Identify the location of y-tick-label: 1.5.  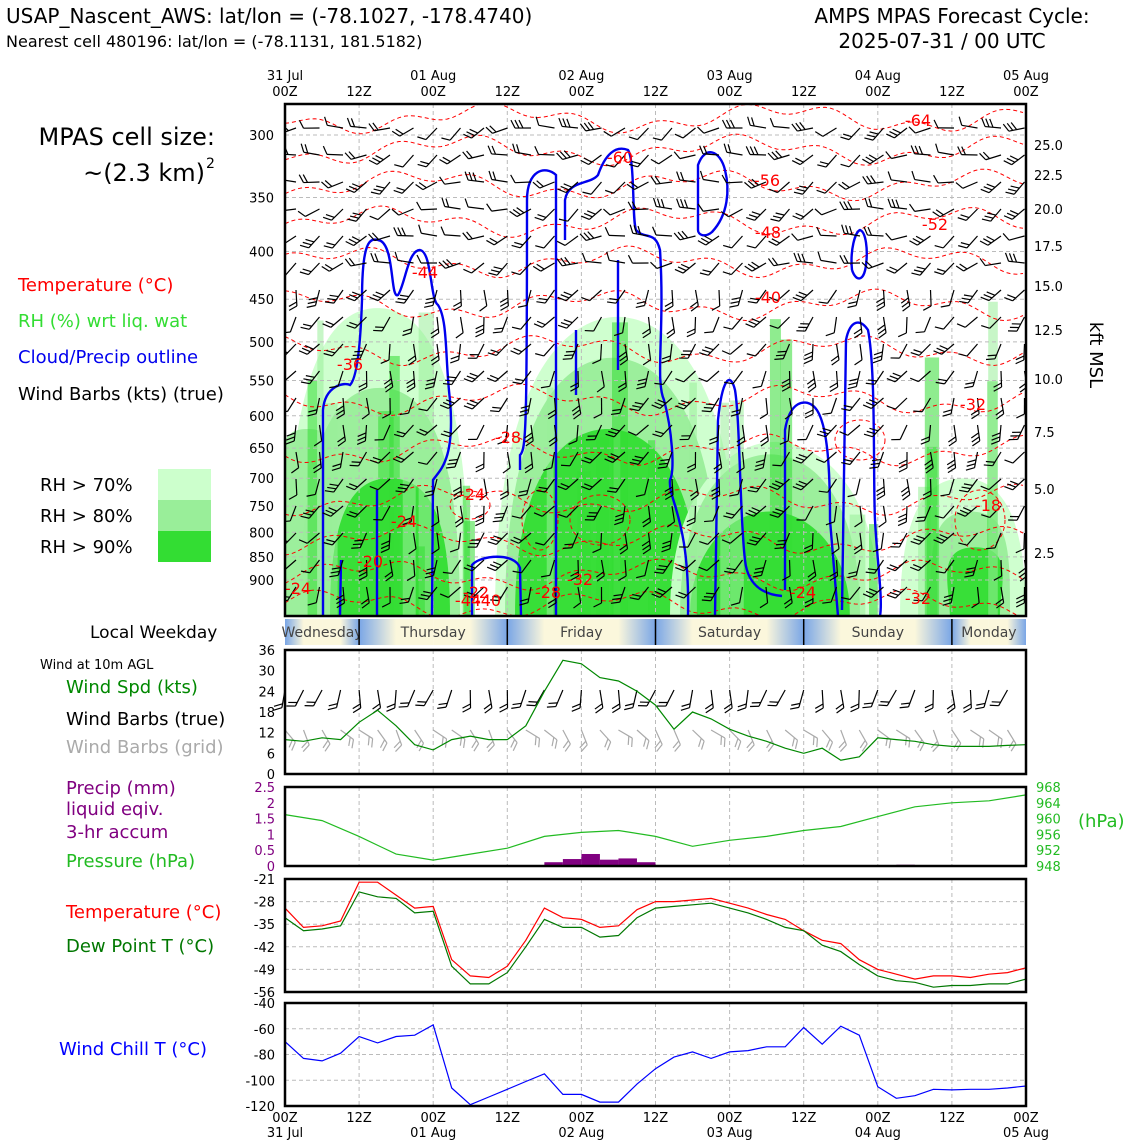
(264, 820).